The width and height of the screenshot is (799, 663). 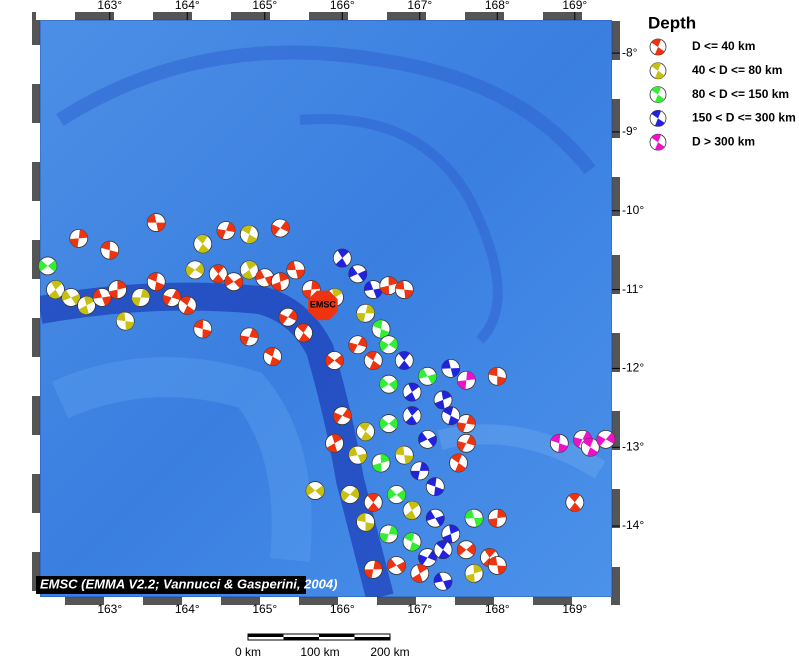 What do you see at coordinates (630, 131) in the screenshot?
I see `lat-tick-label: -9°` at bounding box center [630, 131].